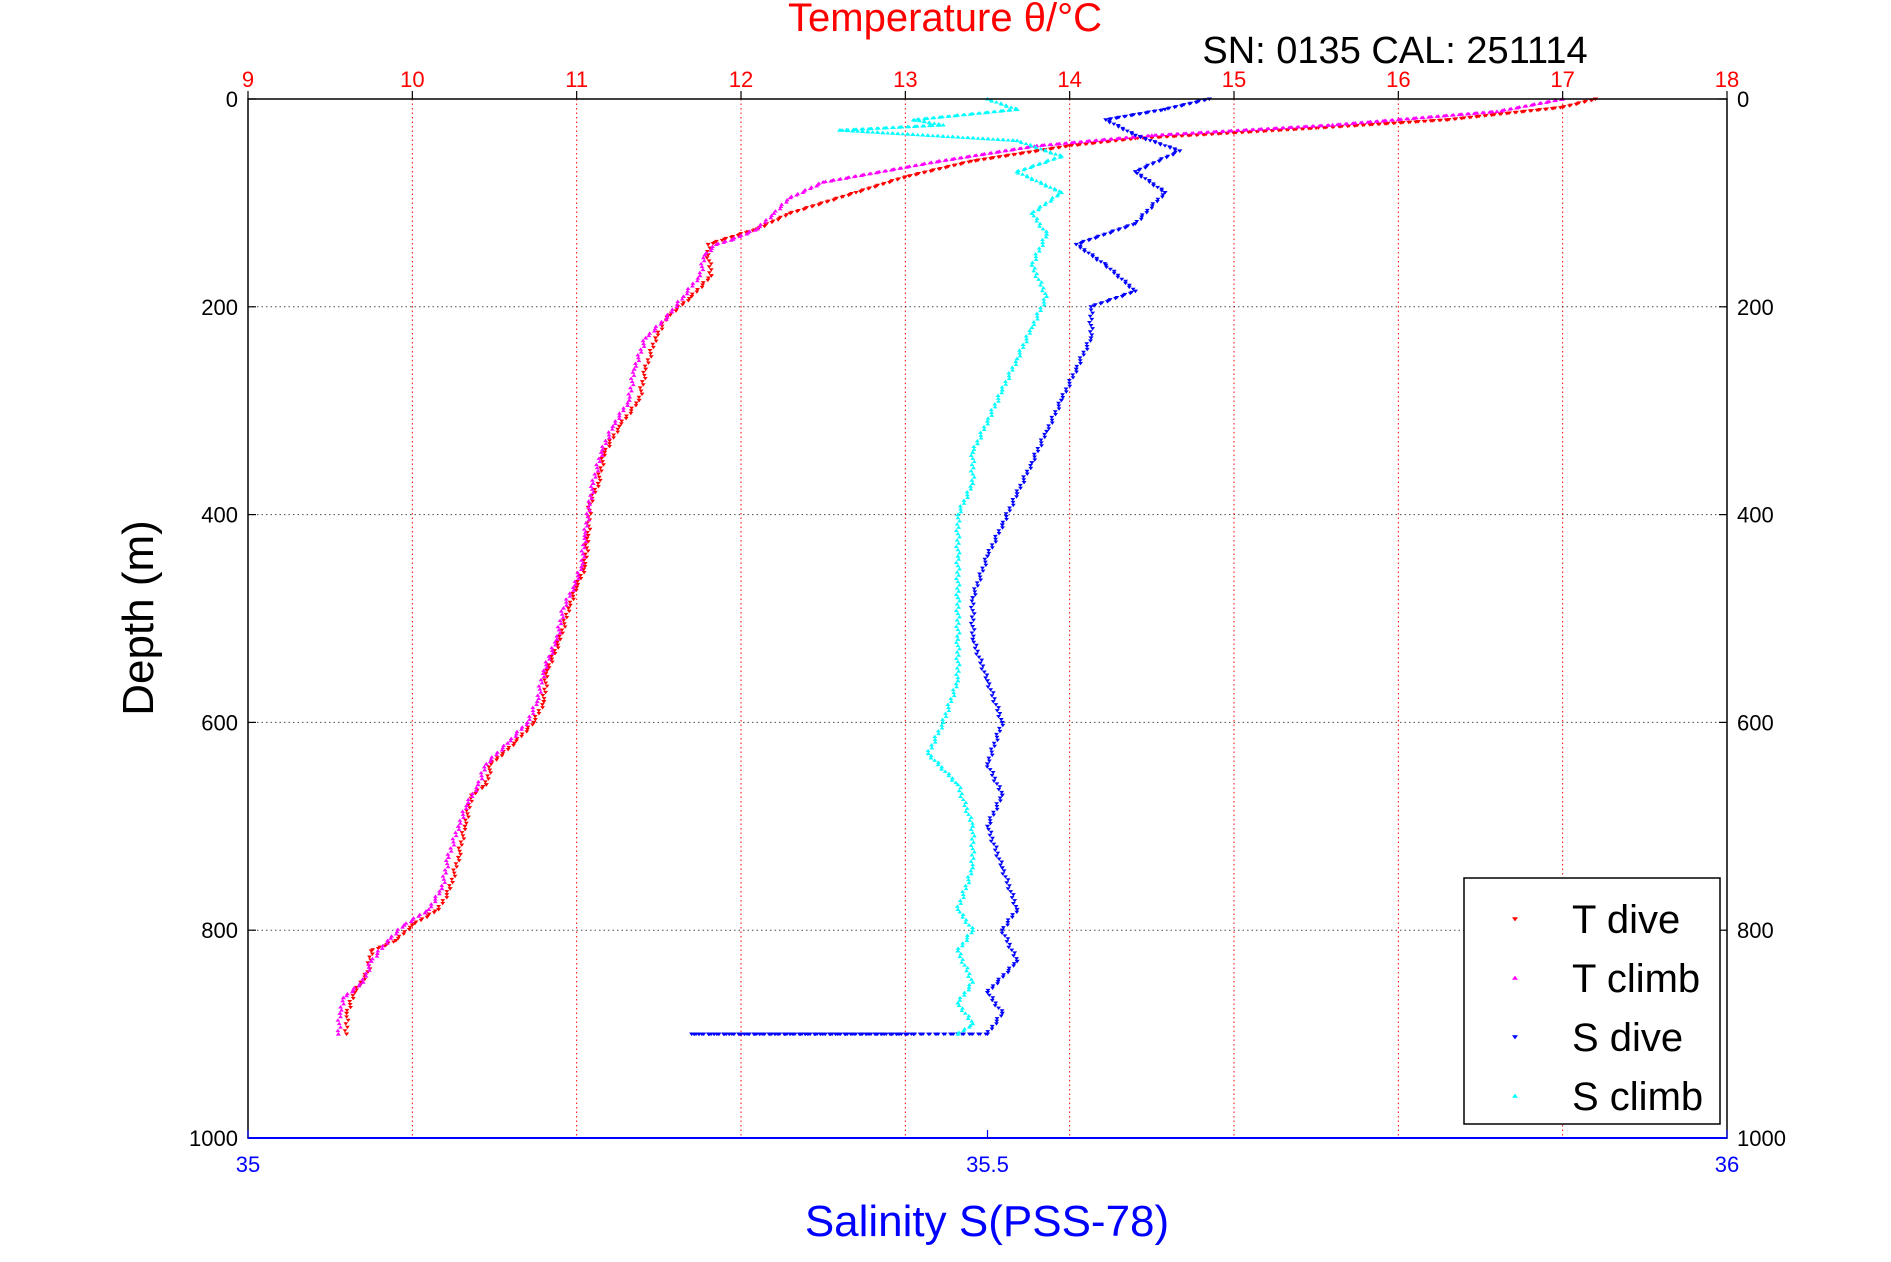 The height and width of the screenshot is (1262, 1891). What do you see at coordinates (576, 79) in the screenshot?
I see `temperature-tick-label: 11` at bounding box center [576, 79].